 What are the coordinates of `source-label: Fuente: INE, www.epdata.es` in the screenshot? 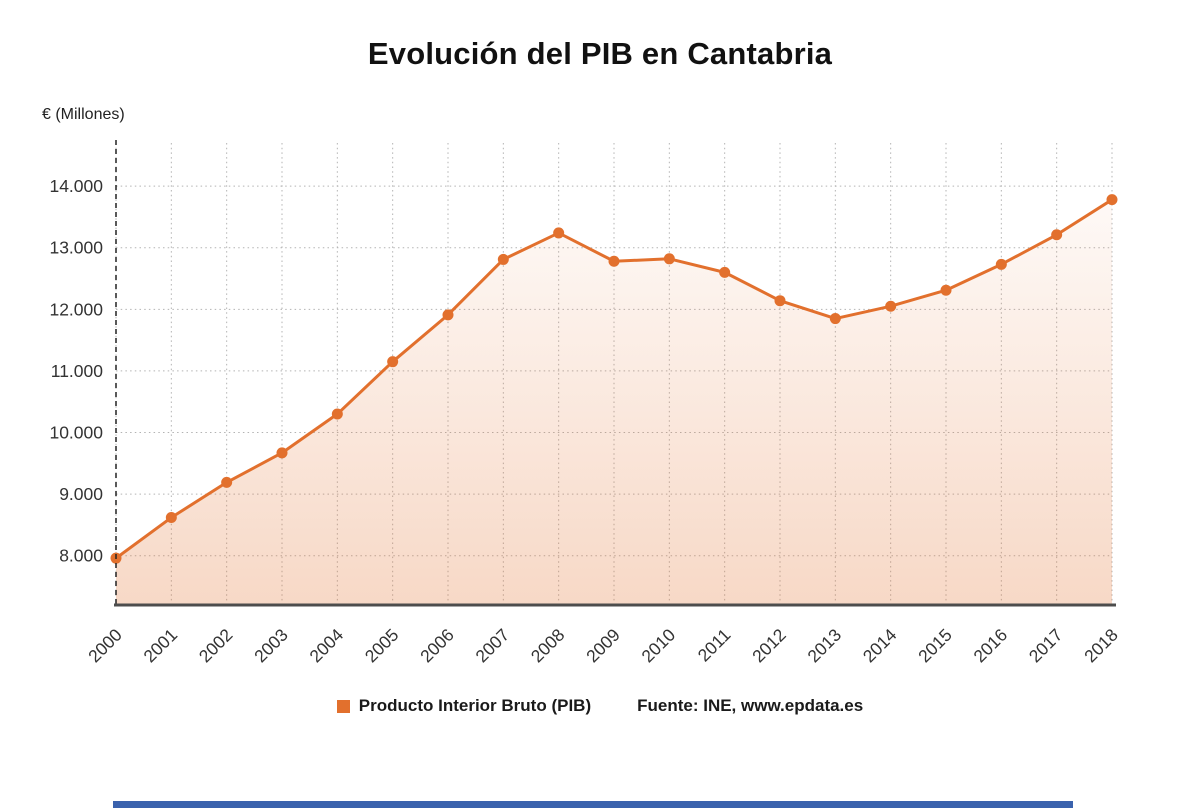 It's located at (750, 705).